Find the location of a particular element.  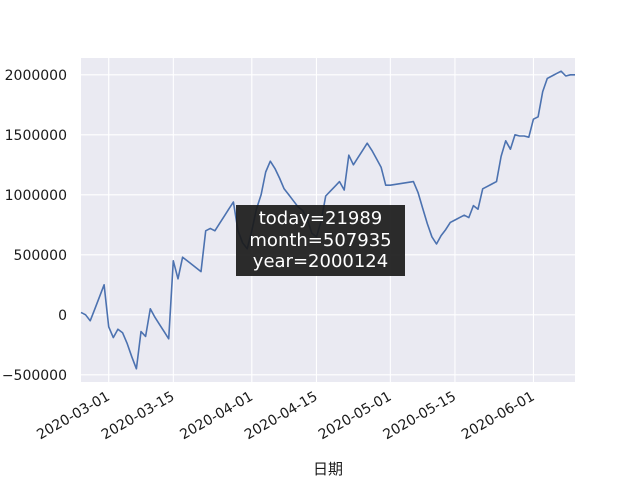

x-tick-label: 2020-05-15 is located at coordinates (419, 416).